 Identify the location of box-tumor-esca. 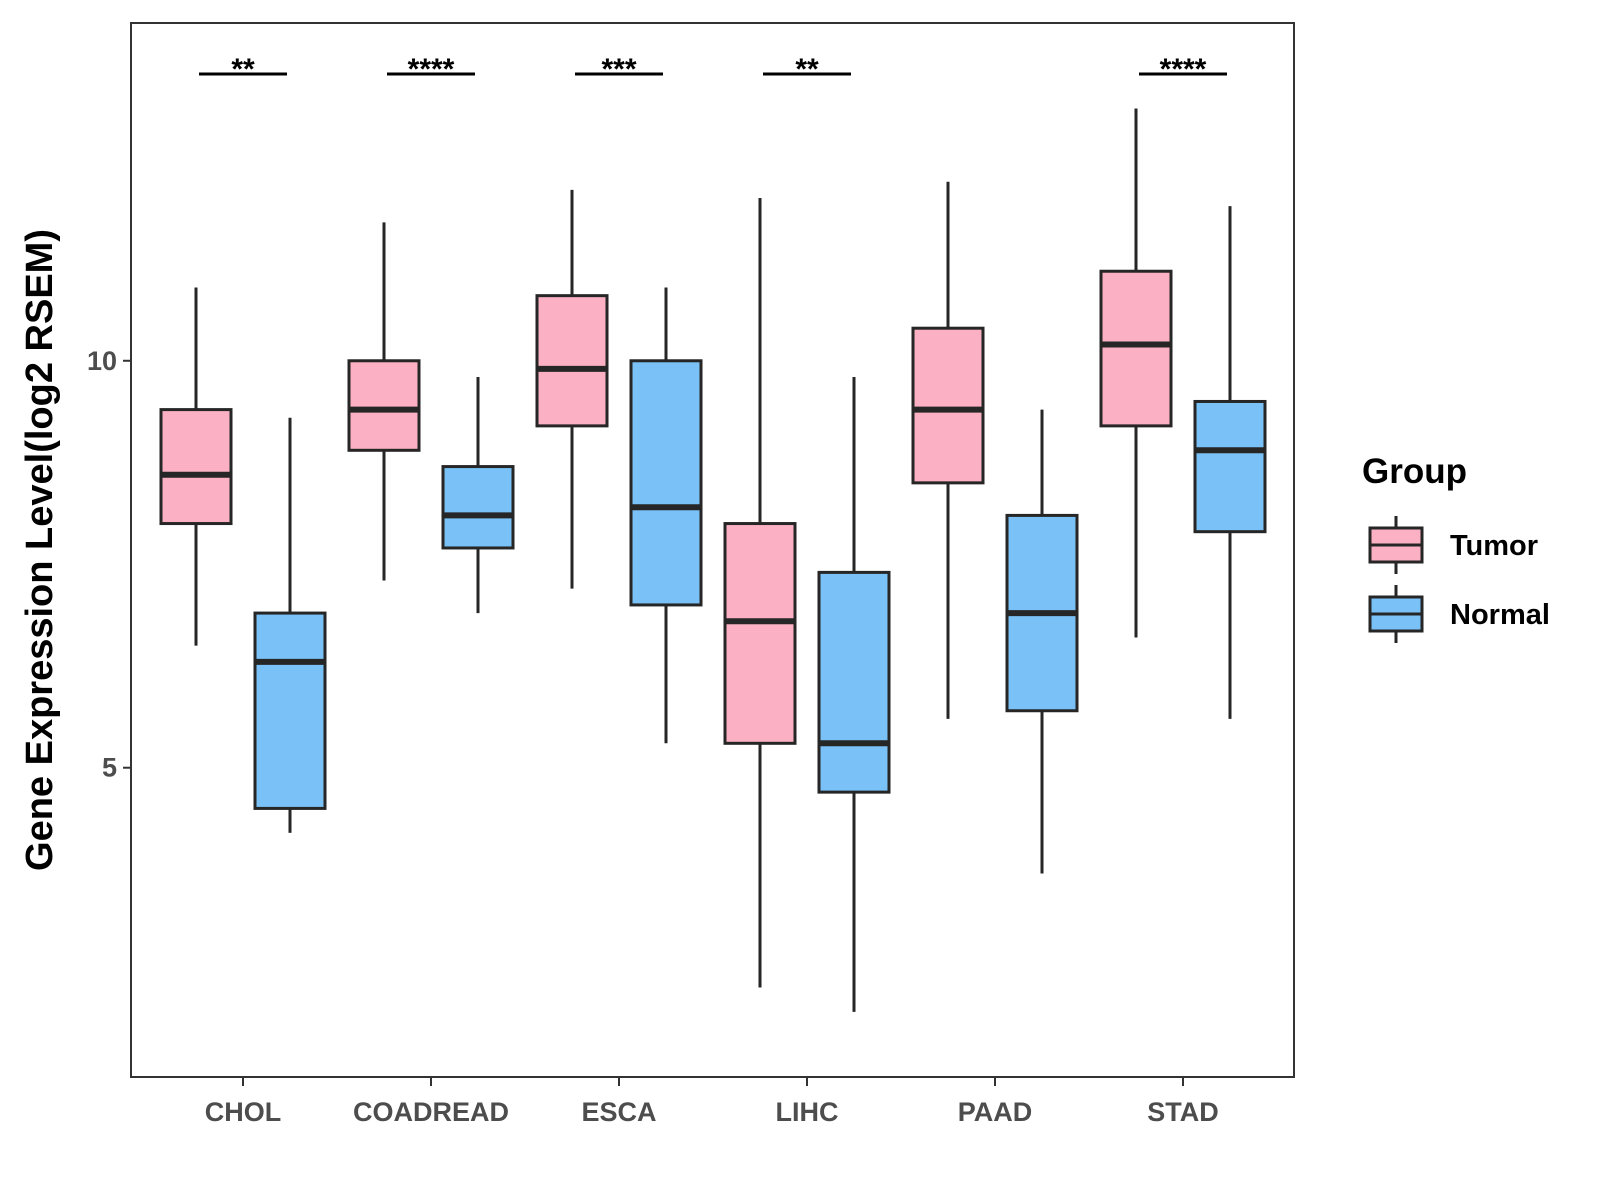
(572, 389).